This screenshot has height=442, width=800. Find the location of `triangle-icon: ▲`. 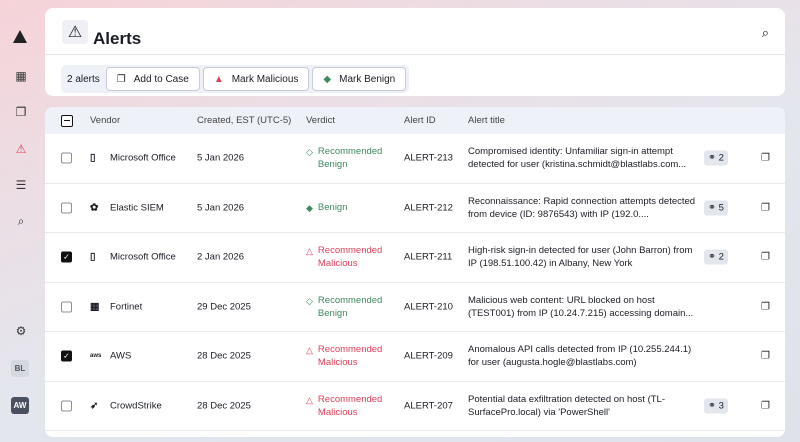

triangle-icon: ▲ is located at coordinates (218, 79).